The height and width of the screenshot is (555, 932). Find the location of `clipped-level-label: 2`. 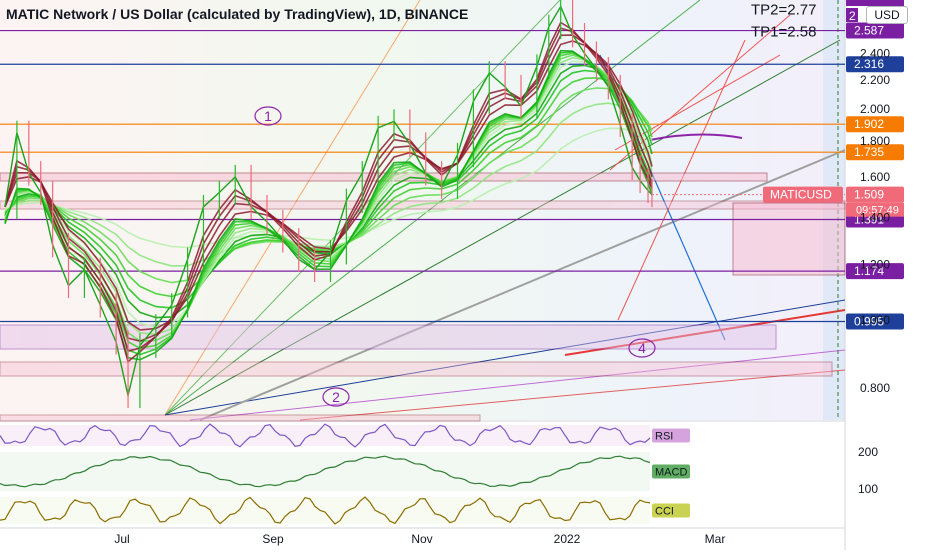

clipped-level-label: 2 is located at coordinates (852, 16).